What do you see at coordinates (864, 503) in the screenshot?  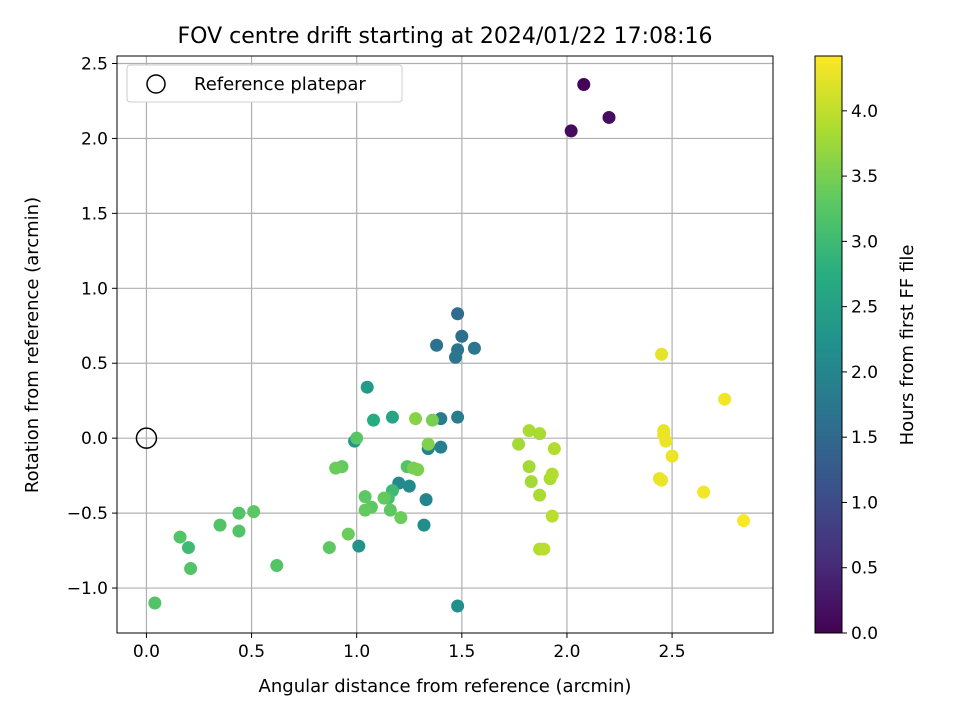 I see `colorbar-tick-label: 1.0` at bounding box center [864, 503].